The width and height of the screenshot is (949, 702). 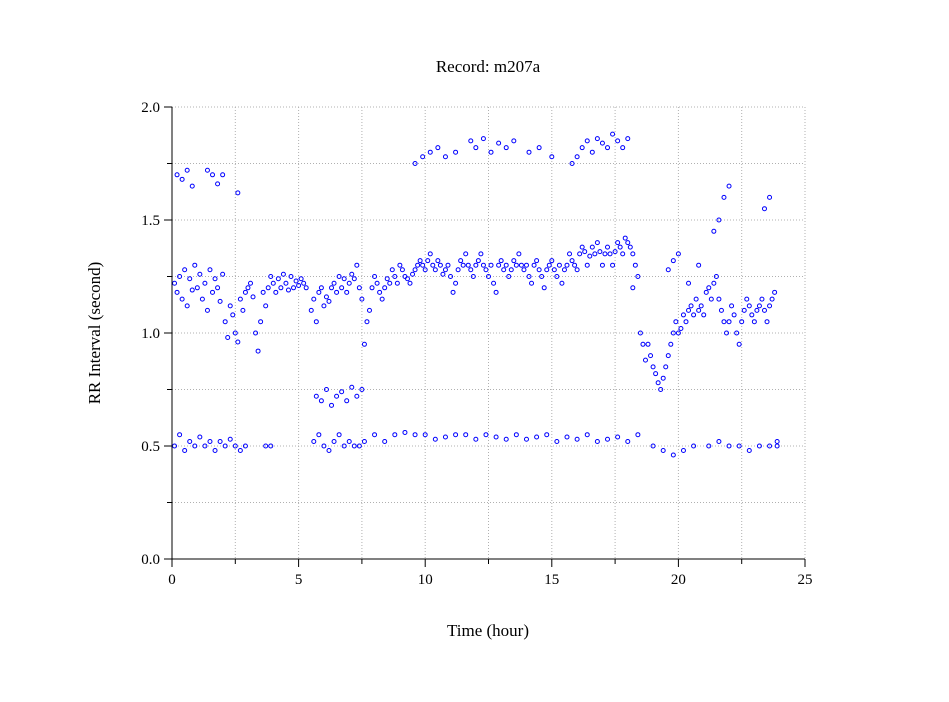 What do you see at coordinates (150, 560) in the screenshot?
I see `y-tick-label: 0.0` at bounding box center [150, 560].